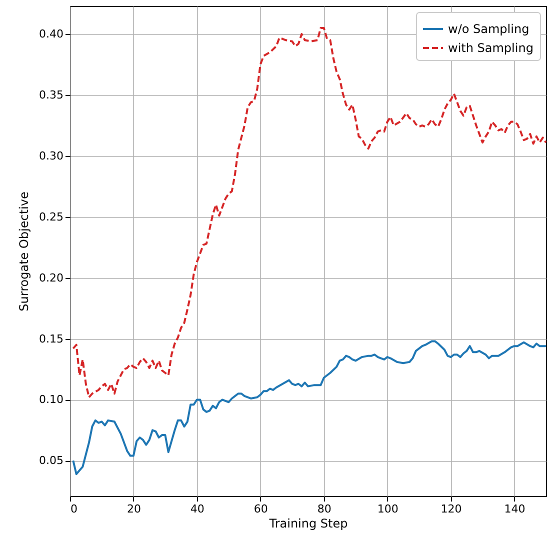 The height and width of the screenshot is (542, 550). I want to click on x-tick-label: 140, so click(515, 509).